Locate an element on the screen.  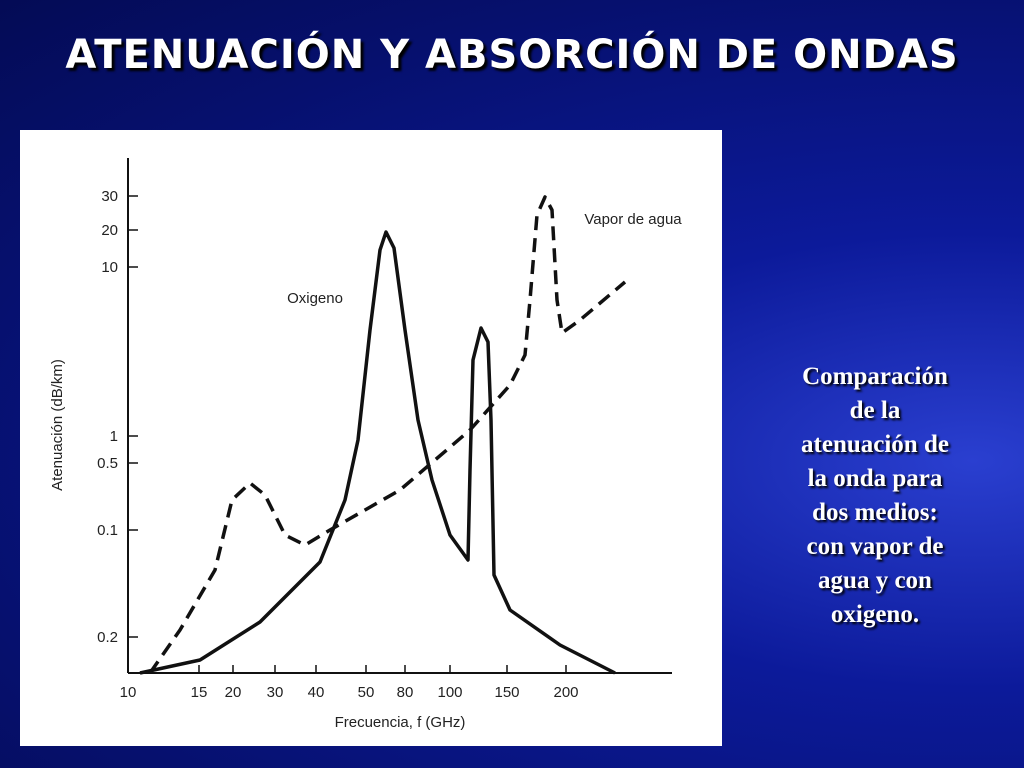
x-tick-label: 80 is located at coordinates (405, 692).